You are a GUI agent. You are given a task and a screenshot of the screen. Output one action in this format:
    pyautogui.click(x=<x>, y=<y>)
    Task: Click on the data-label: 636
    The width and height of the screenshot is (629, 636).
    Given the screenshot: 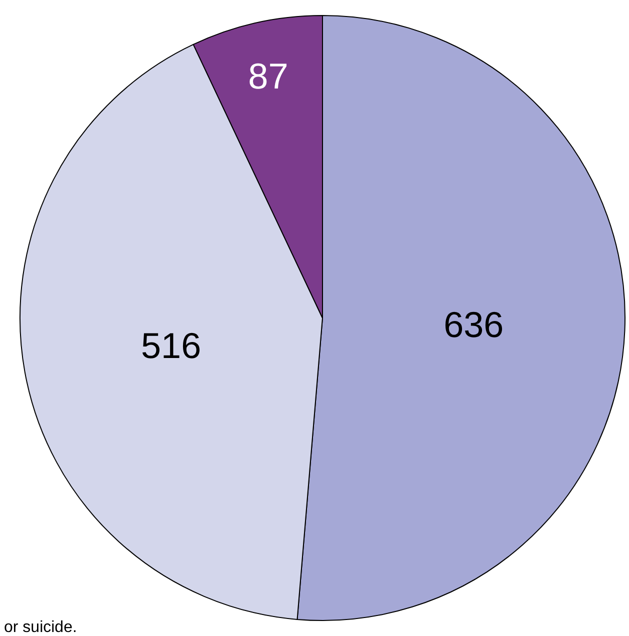 What is the action you would take?
    pyautogui.click(x=474, y=324)
    